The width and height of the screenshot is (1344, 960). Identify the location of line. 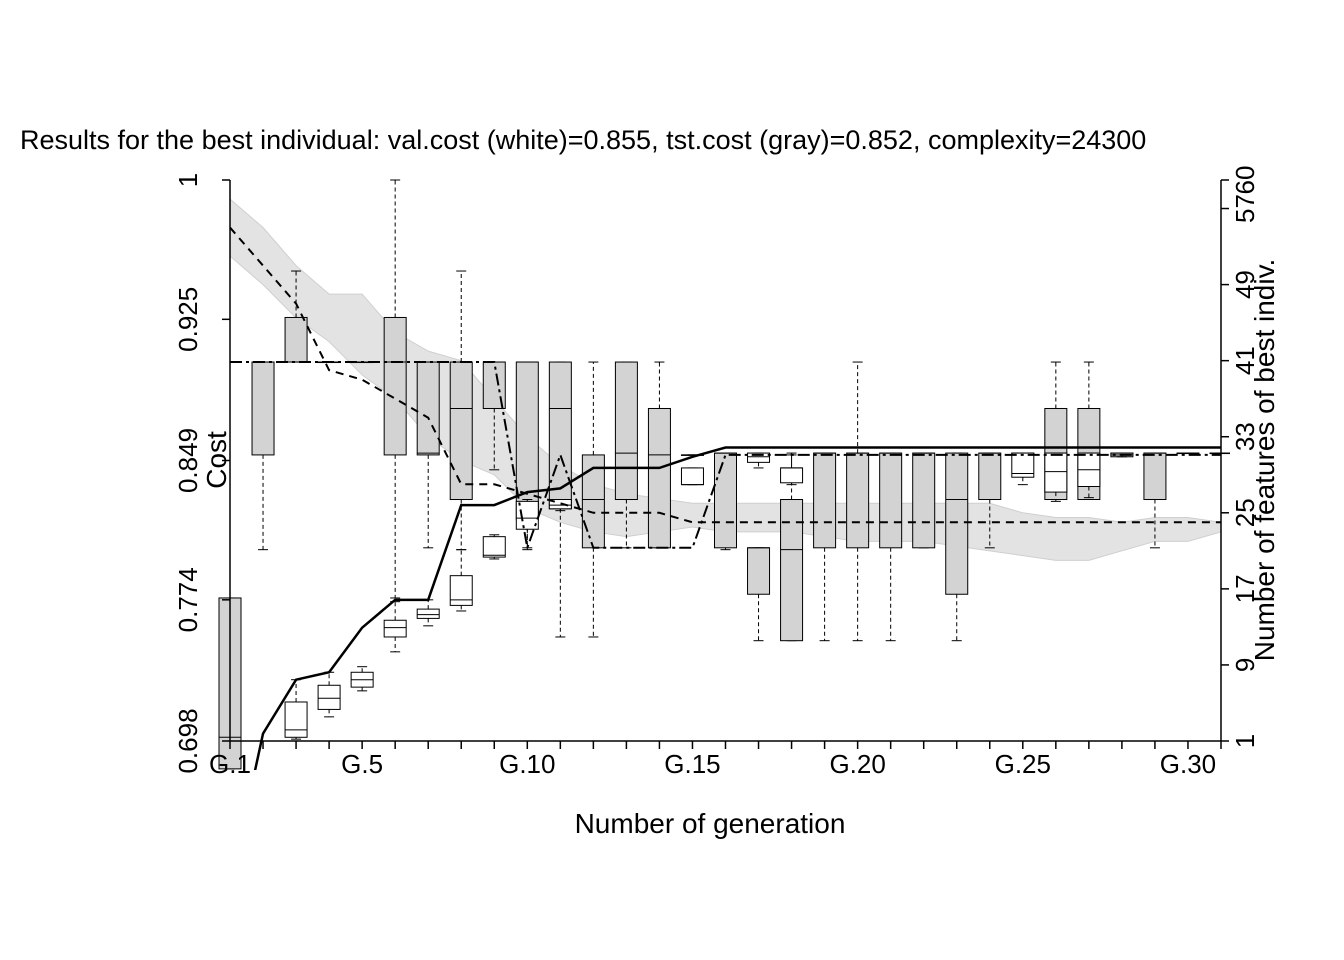
(725, 456).